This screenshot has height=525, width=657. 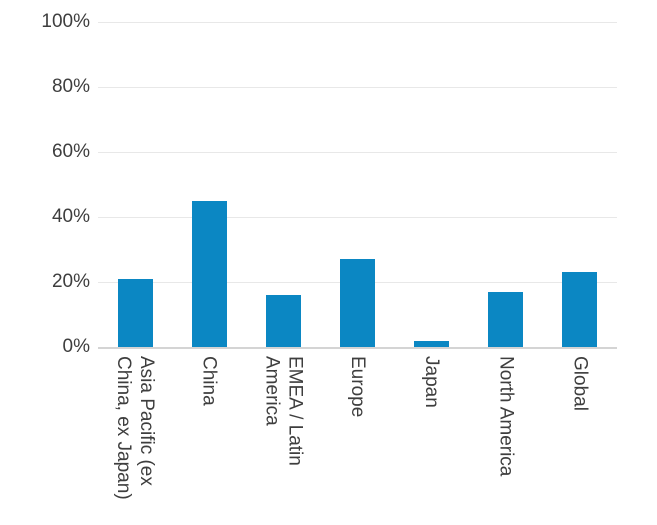 I want to click on category-column: Europe, so click(x=357, y=261).